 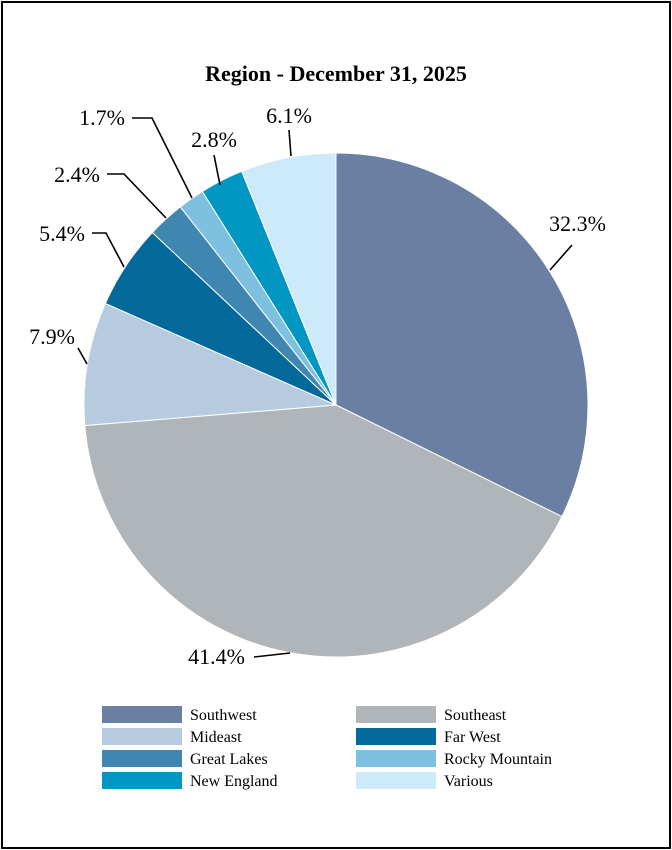 I want to click on leader-line-new-england, so click(x=217, y=170).